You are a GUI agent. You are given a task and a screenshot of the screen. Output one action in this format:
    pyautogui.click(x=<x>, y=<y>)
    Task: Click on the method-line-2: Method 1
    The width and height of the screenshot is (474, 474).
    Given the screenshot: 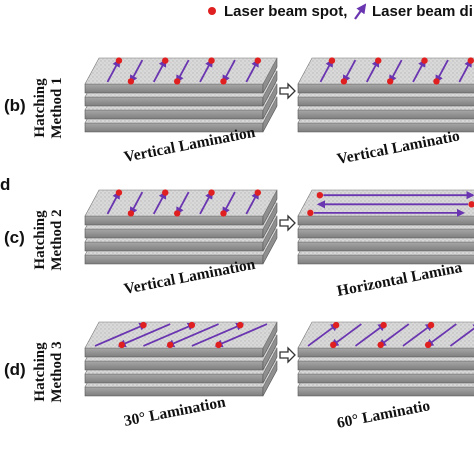 What is the action you would take?
    pyautogui.click(x=57, y=107)
    